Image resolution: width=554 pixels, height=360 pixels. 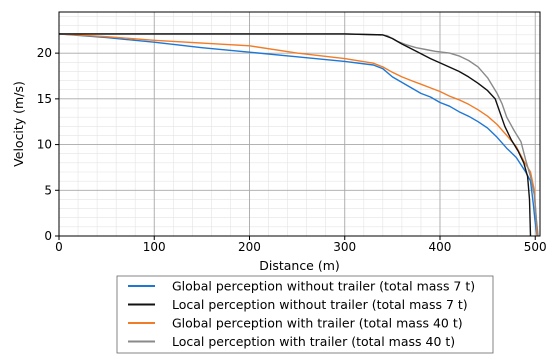 What do you see at coordinates (44, 99) in the screenshot?
I see `y-tick-label: 15` at bounding box center [44, 99].